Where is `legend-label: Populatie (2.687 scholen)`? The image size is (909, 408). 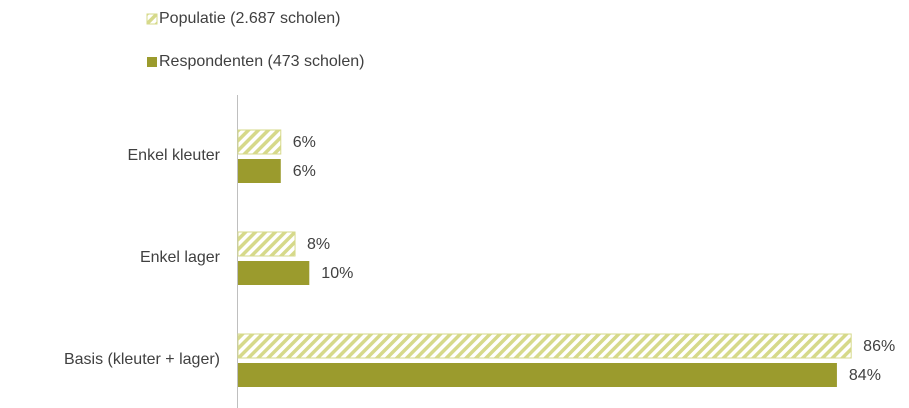
legend-label: Populatie (2.687 scholen) is located at coordinates (249, 18).